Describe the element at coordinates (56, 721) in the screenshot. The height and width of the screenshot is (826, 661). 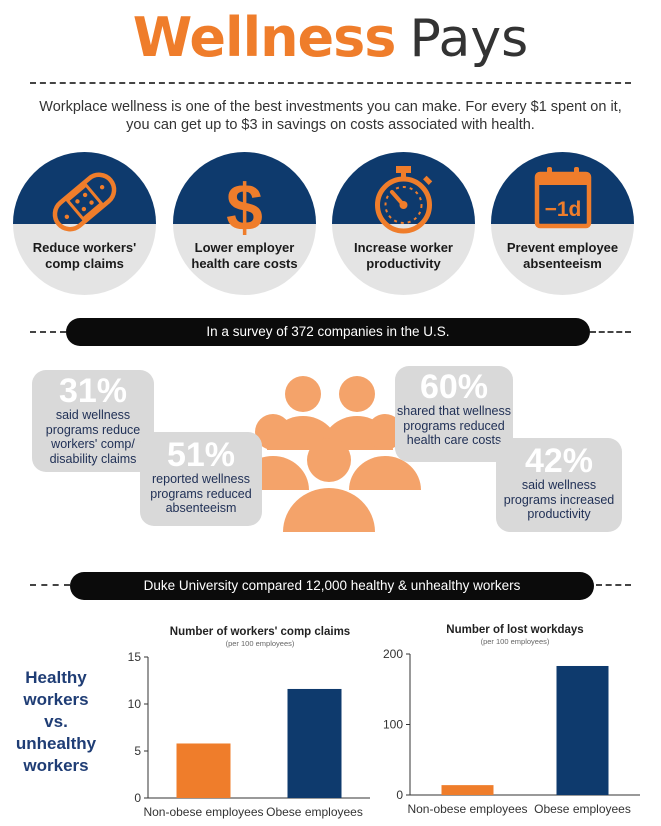
I see `side-label: Healthy workers vs. unhealthy workers` at that location.